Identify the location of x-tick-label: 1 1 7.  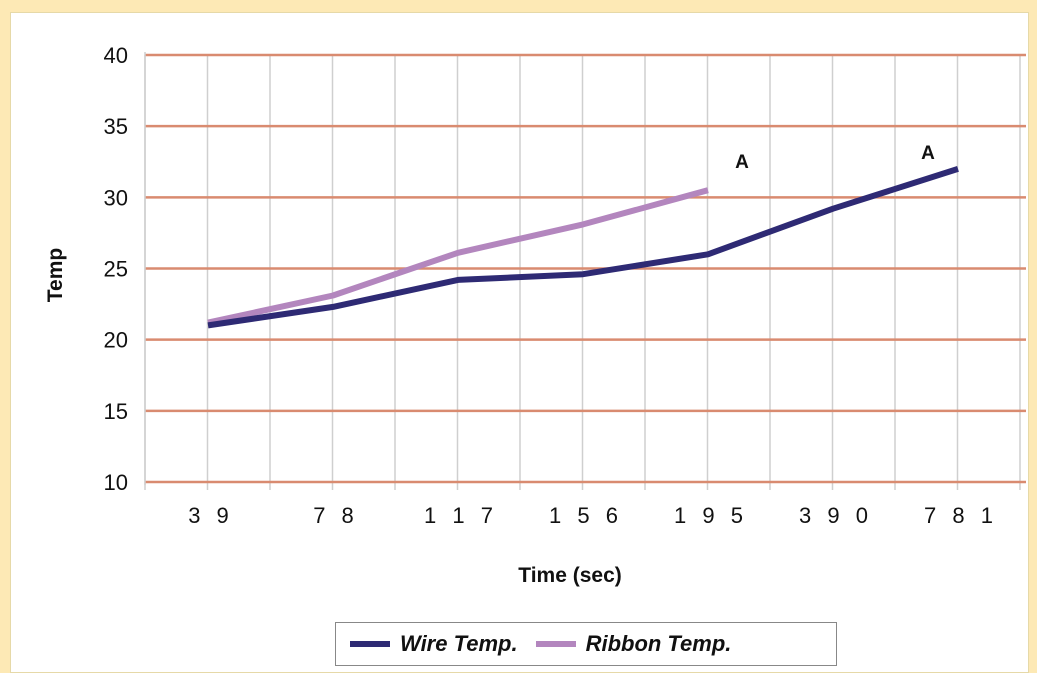
(461, 515).